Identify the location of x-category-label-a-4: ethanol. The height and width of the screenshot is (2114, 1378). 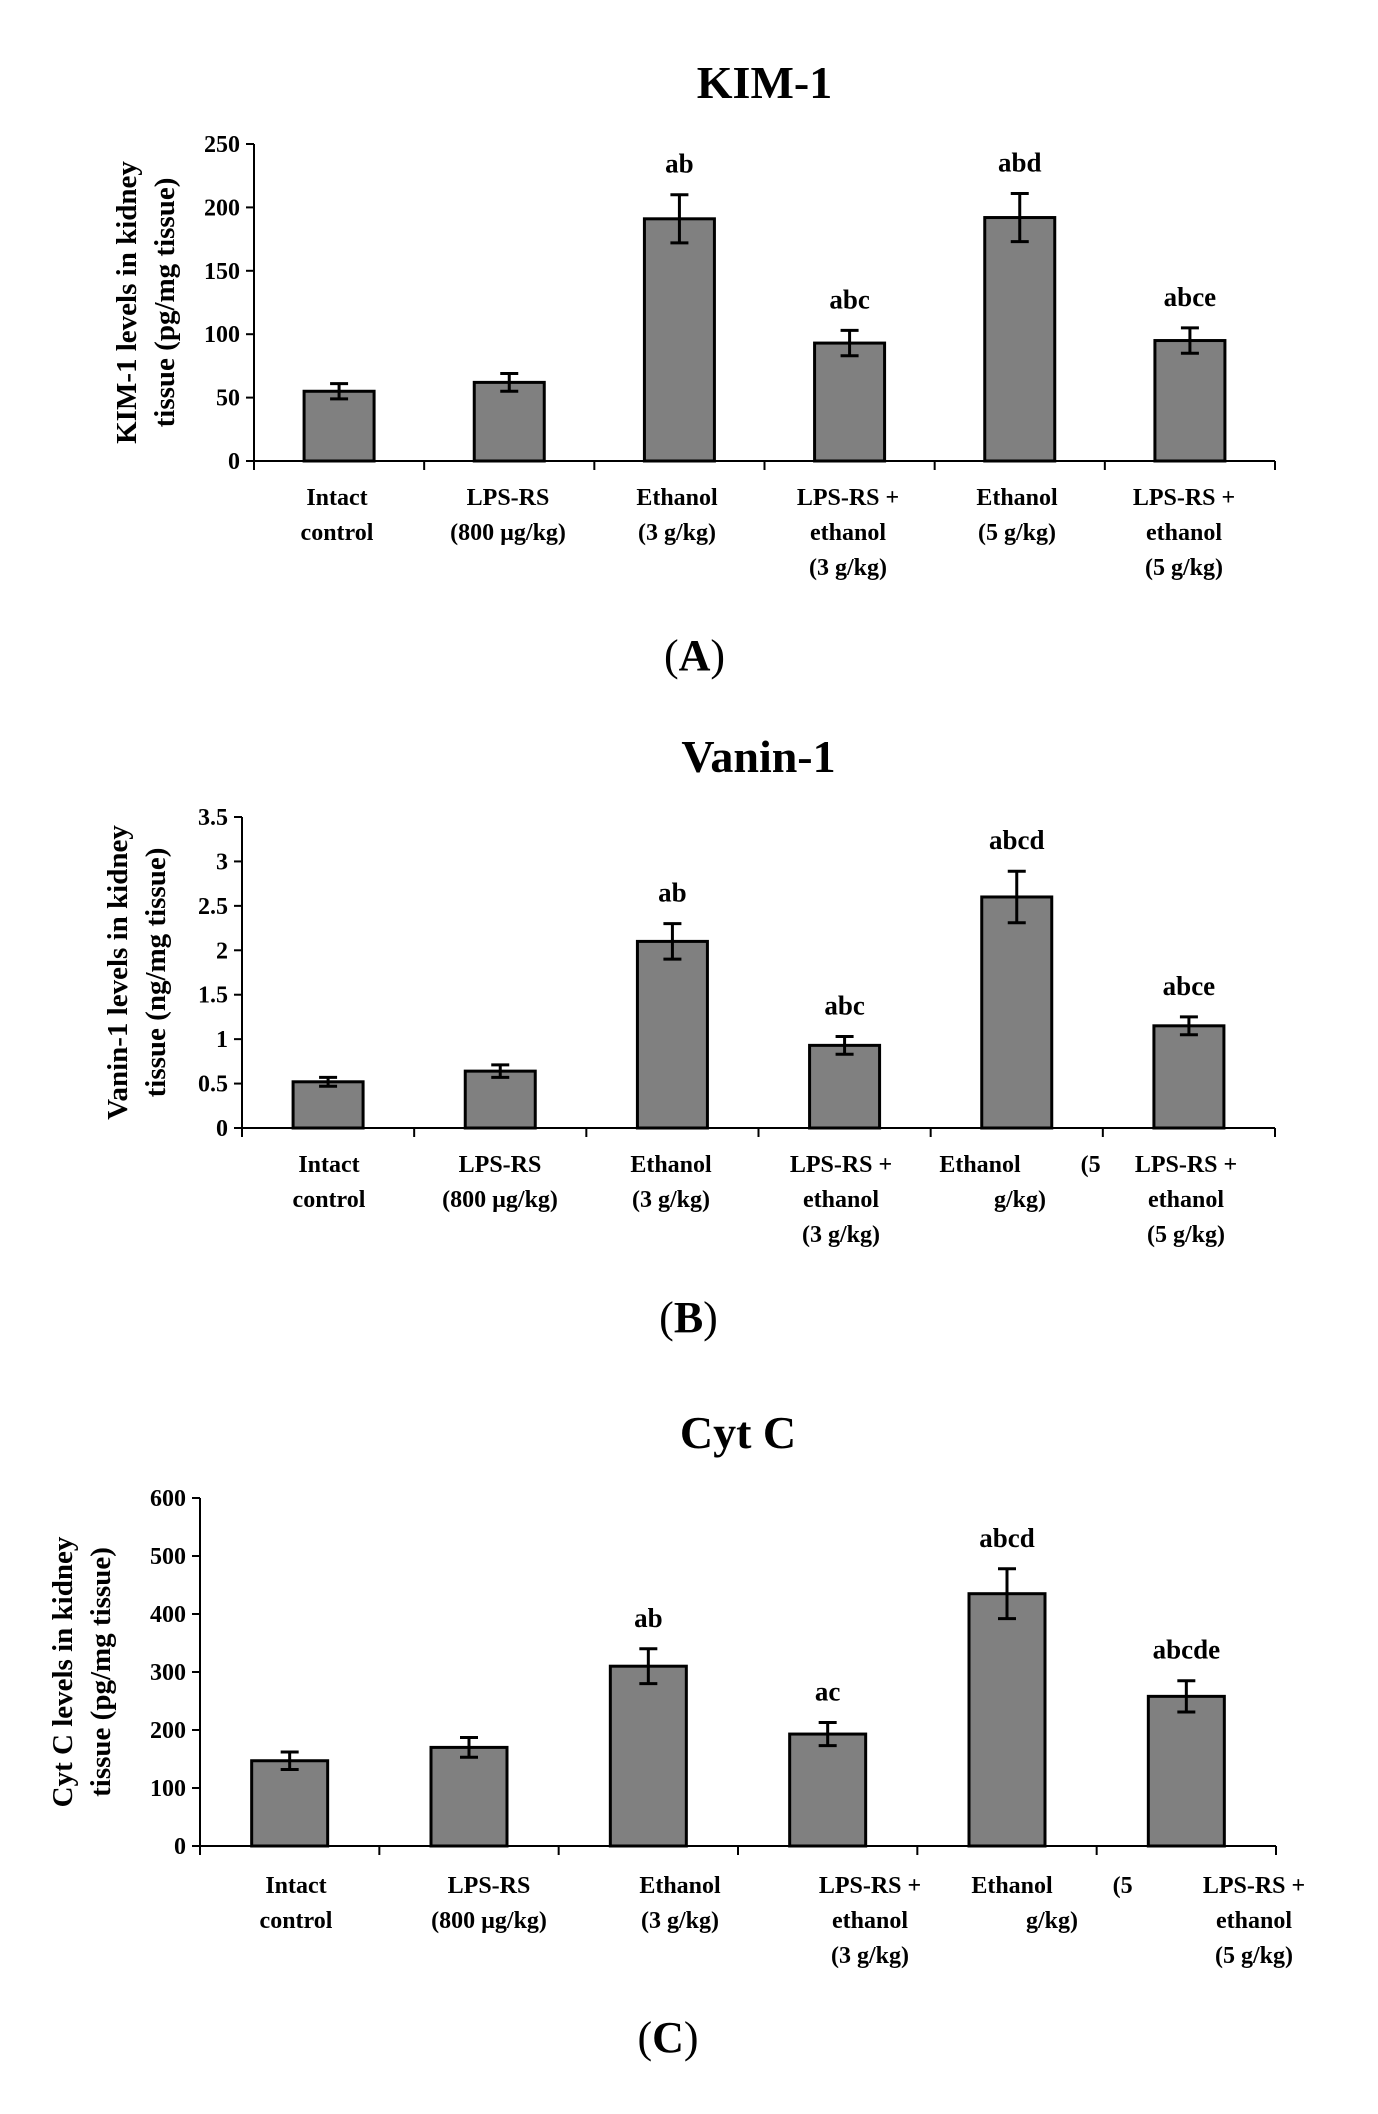
(848, 533).